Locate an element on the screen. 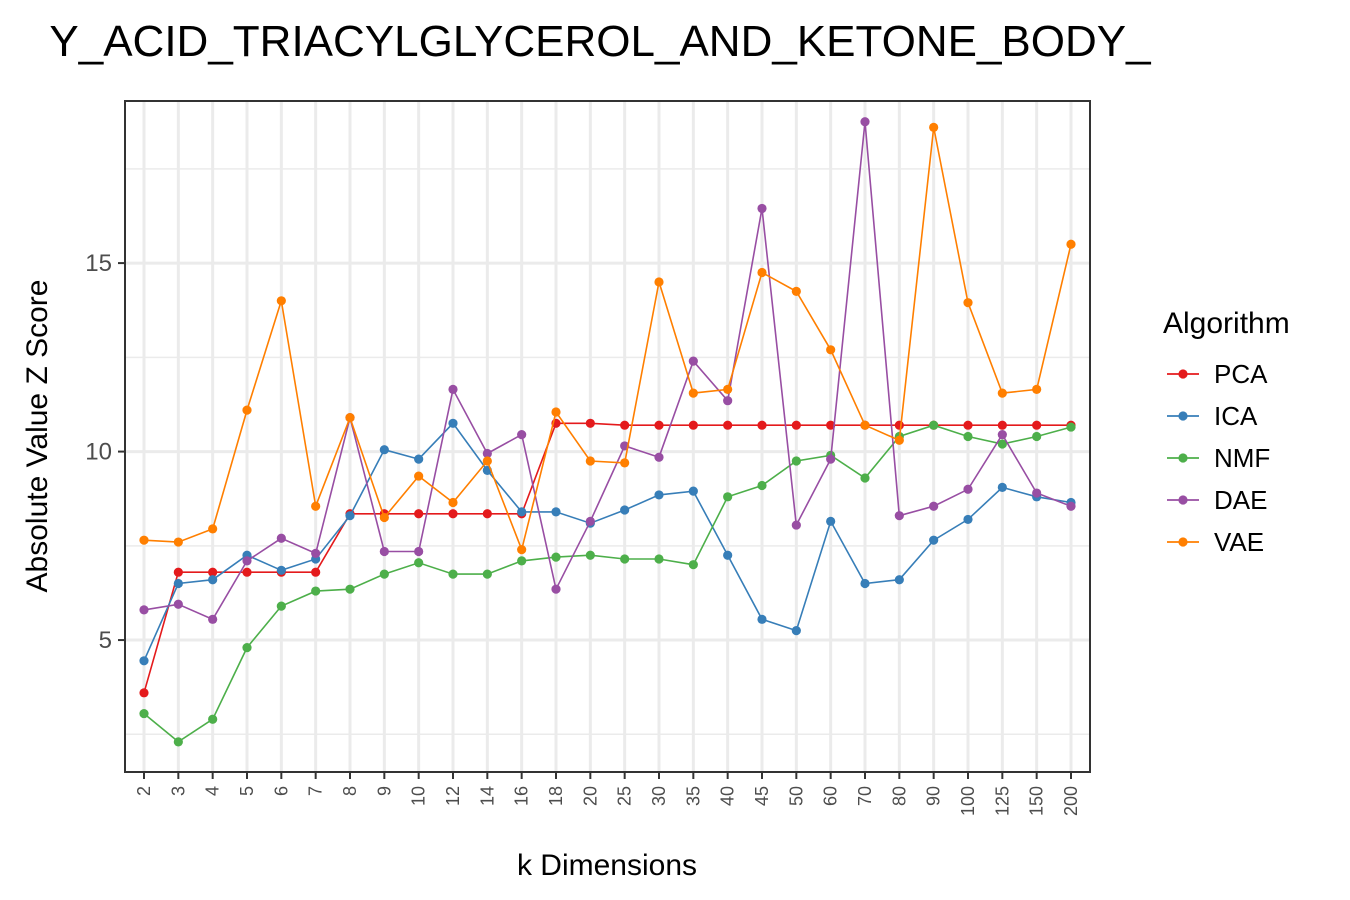 This screenshot has height=900, width=1350. legend-item-pca: PCA is located at coordinates (1217, 374).